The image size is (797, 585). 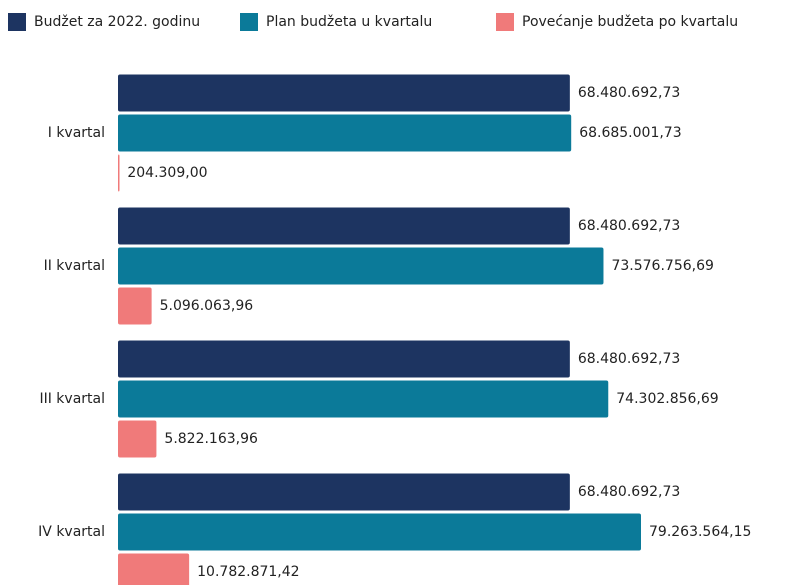 What do you see at coordinates (117, 22) in the screenshot?
I see `legend-label: Budžet za 2022. godinu` at bounding box center [117, 22].